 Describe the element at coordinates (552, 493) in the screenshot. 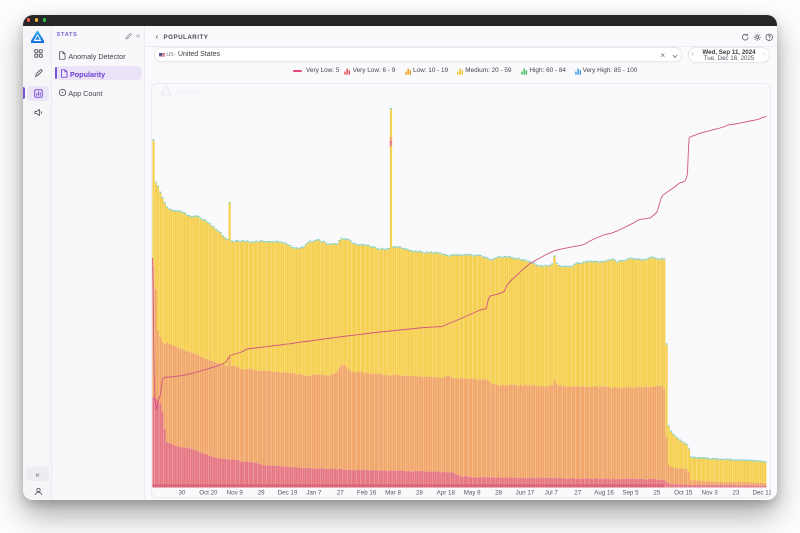

I see `svg-text: Jul 7` at that location.